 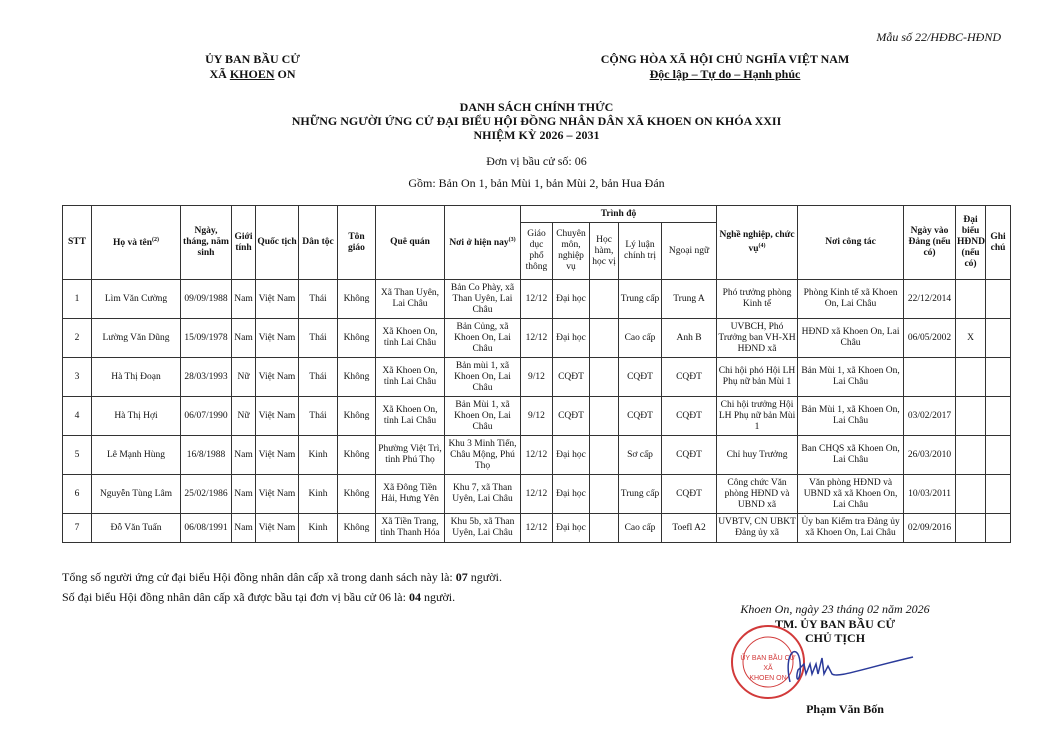 What do you see at coordinates (930, 455) in the screenshot?
I see `cell-party-date: 26/03/2010` at bounding box center [930, 455].